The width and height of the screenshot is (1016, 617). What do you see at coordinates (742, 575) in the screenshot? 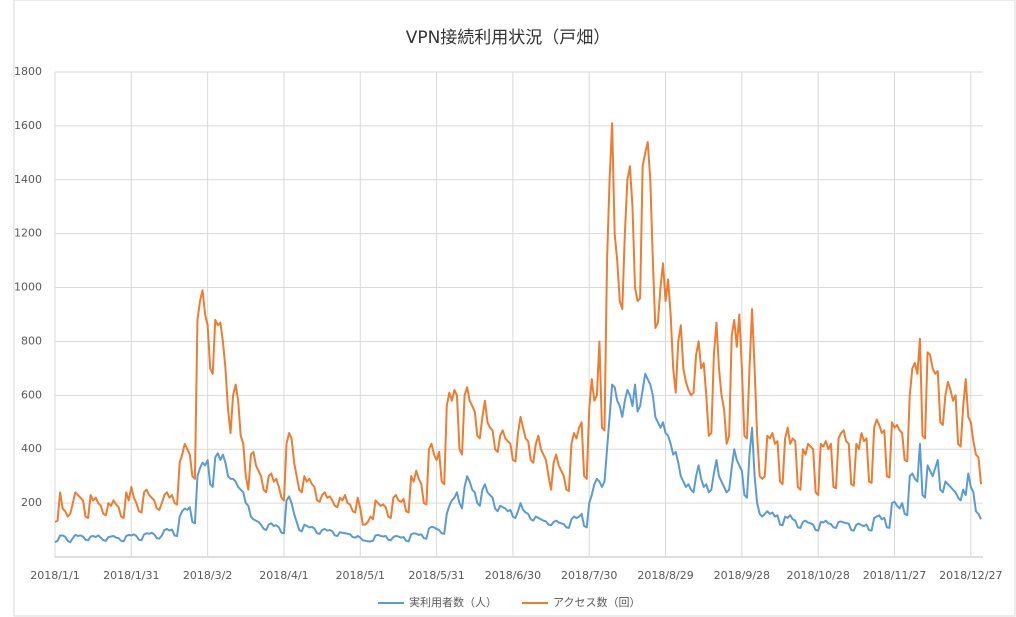
I see `x-tick-label: 2018/9/28` at bounding box center [742, 575].